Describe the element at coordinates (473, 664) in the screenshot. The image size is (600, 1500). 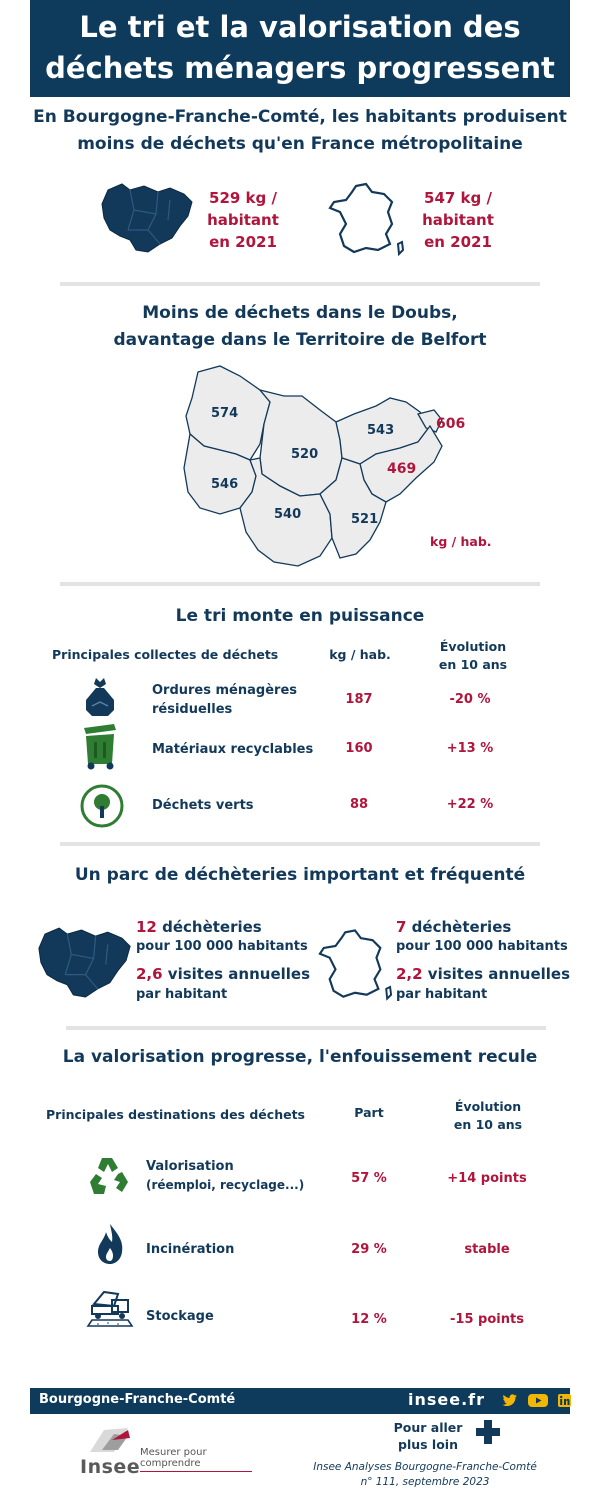
I see `collect-col-evo-line2: en 10 ans` at that location.